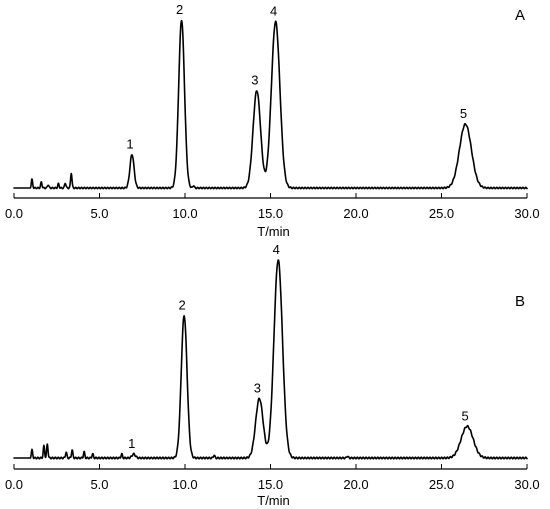  I want to click on panel-letter: A, so click(520, 15).